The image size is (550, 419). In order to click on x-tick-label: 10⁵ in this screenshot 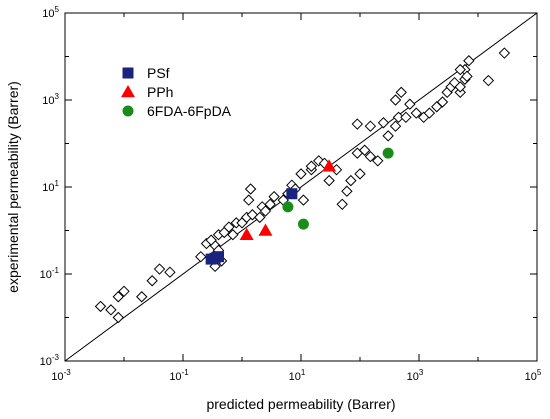, I will do `click(533, 375)`.